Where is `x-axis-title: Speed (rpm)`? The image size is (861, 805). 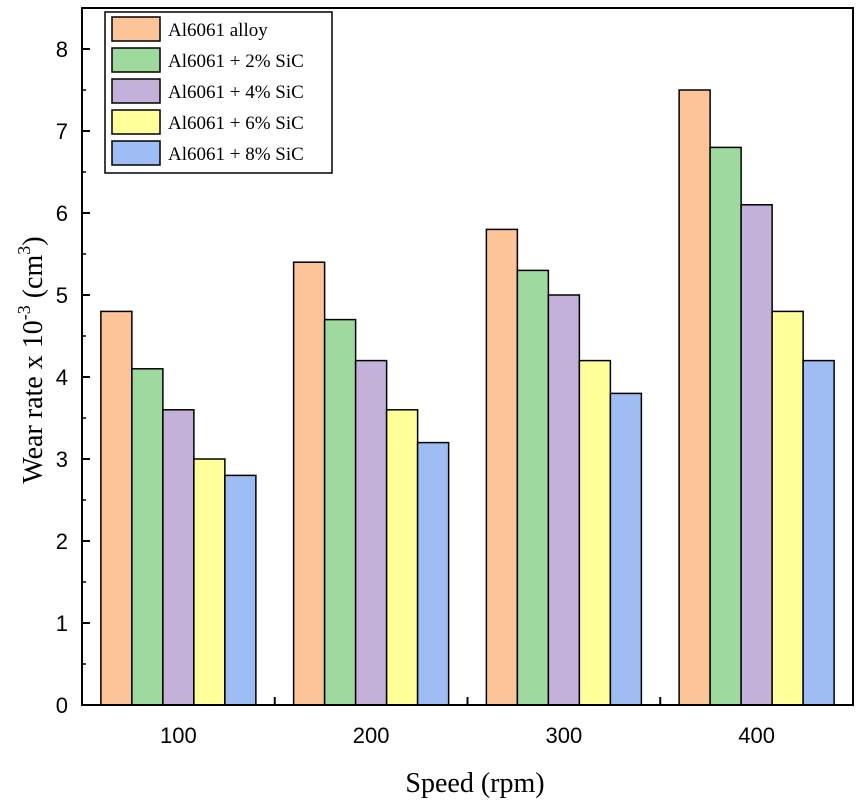 x-axis-title: Speed (rpm) is located at coordinates (474, 783).